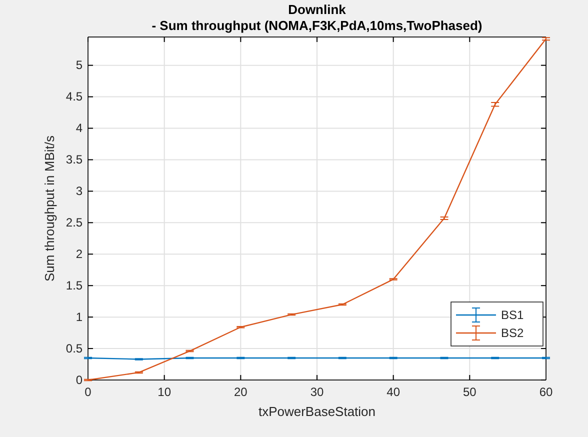  Describe the element at coordinates (317, 25) in the screenshot. I see `chart-subtitle: - Sum throughput (NOMA,F3K,PdA,10ms,TwoPhased)` at that location.